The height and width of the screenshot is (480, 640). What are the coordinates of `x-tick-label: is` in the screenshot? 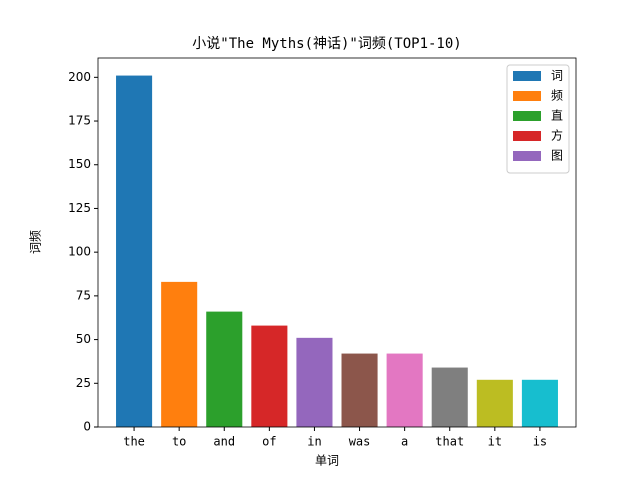 It's located at (540, 442).